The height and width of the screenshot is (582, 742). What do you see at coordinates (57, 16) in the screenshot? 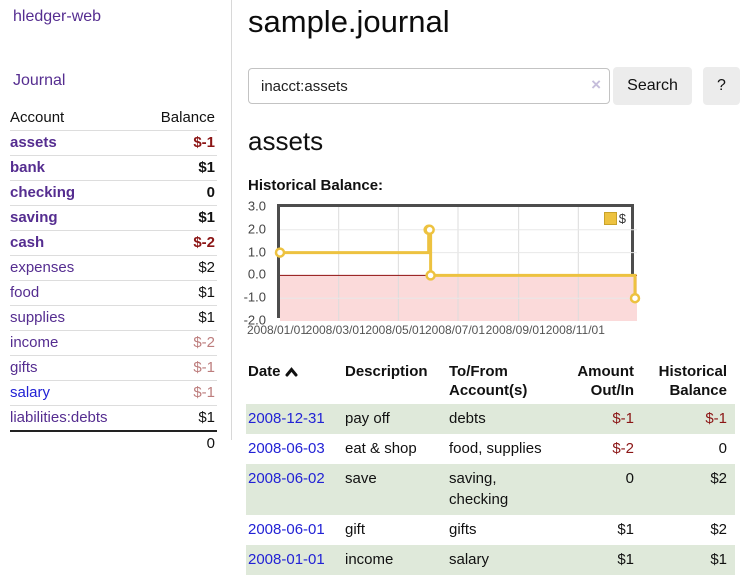
I see `app-title-link: hledger-web` at bounding box center [57, 16].